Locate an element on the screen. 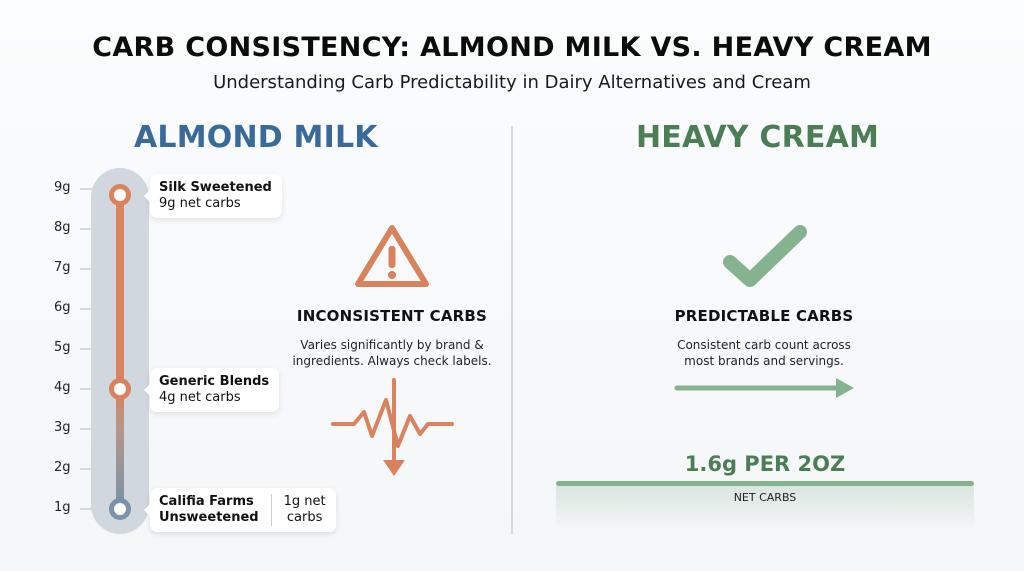 The height and width of the screenshot is (571, 1024). brand-name-line2: Unsweetened is located at coordinates (209, 517).